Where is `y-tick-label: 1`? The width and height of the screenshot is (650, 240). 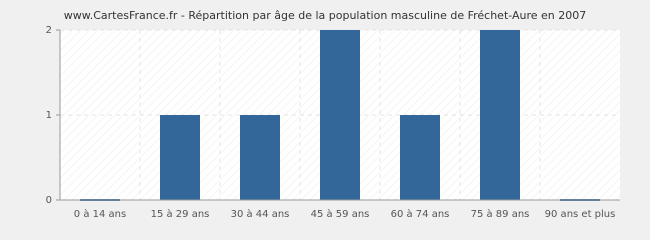 y-tick-label: 1 is located at coordinates (49, 115).